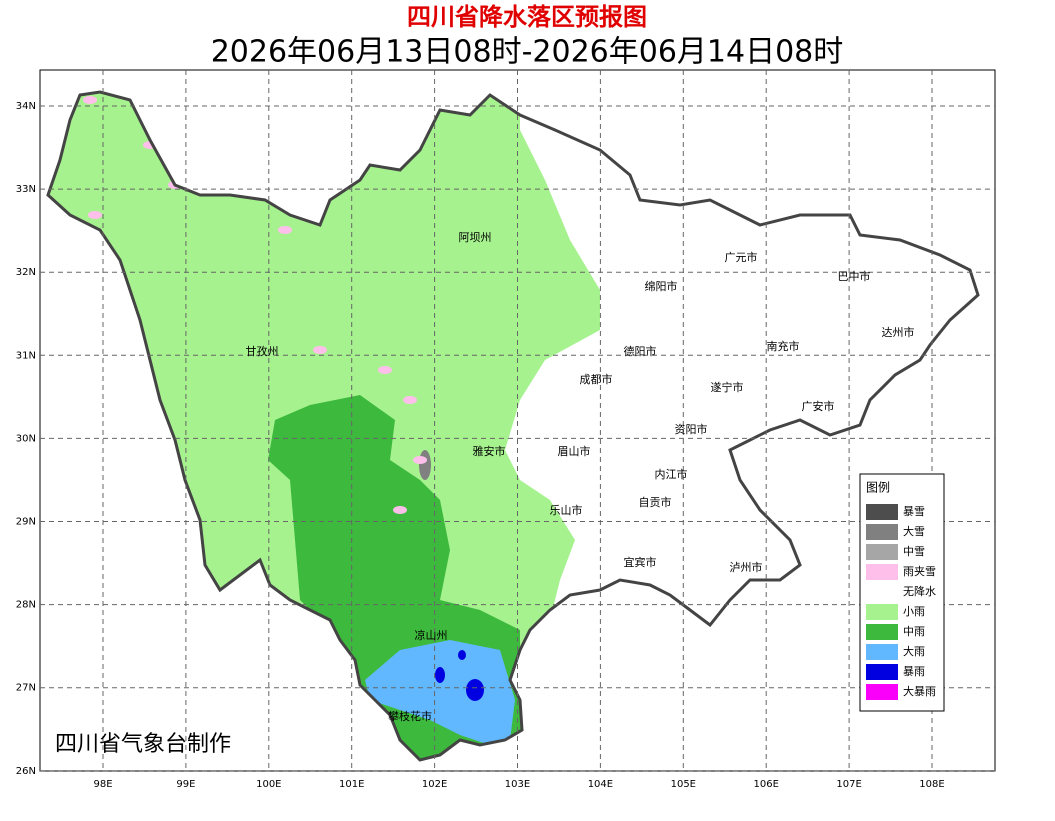  What do you see at coordinates (741, 257) in the screenshot?
I see `place-label: 广元市` at bounding box center [741, 257].